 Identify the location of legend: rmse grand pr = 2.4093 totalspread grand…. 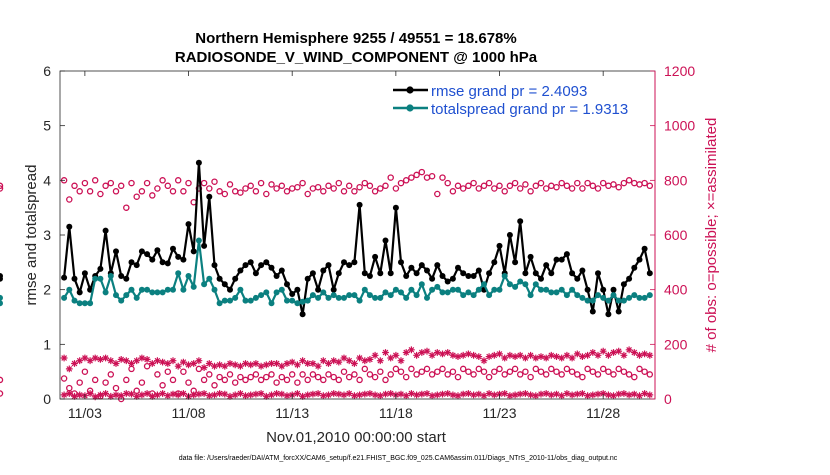
(517, 99).